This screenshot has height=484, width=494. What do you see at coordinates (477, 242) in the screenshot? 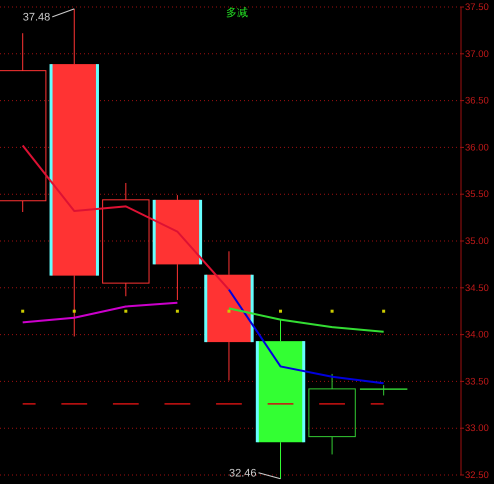
I see `y-tick-label: 35.00` at bounding box center [477, 242].